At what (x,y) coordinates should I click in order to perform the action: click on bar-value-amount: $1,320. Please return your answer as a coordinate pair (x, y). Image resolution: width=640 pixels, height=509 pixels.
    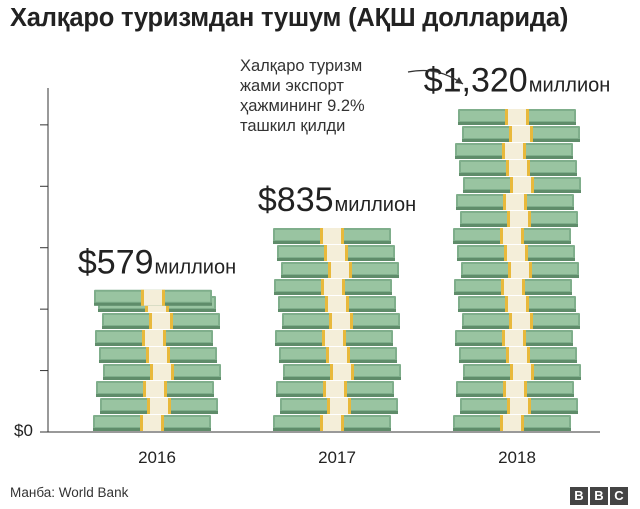
    Looking at the image, I should click on (476, 81).